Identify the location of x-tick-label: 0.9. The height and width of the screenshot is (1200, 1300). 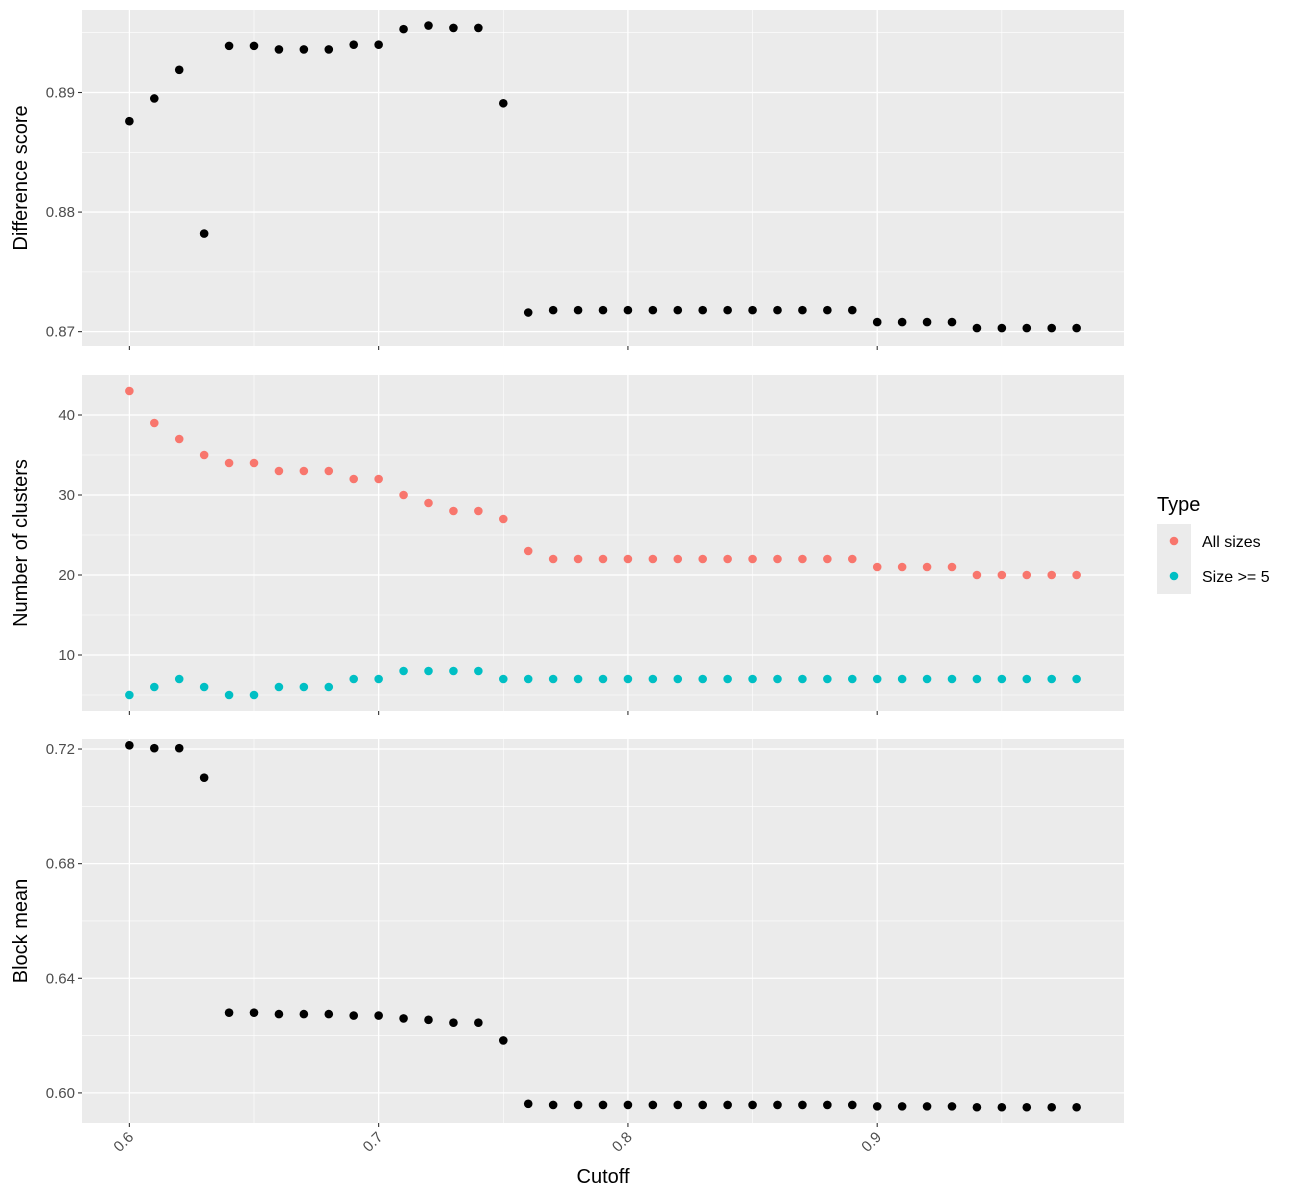
(871, 1142).